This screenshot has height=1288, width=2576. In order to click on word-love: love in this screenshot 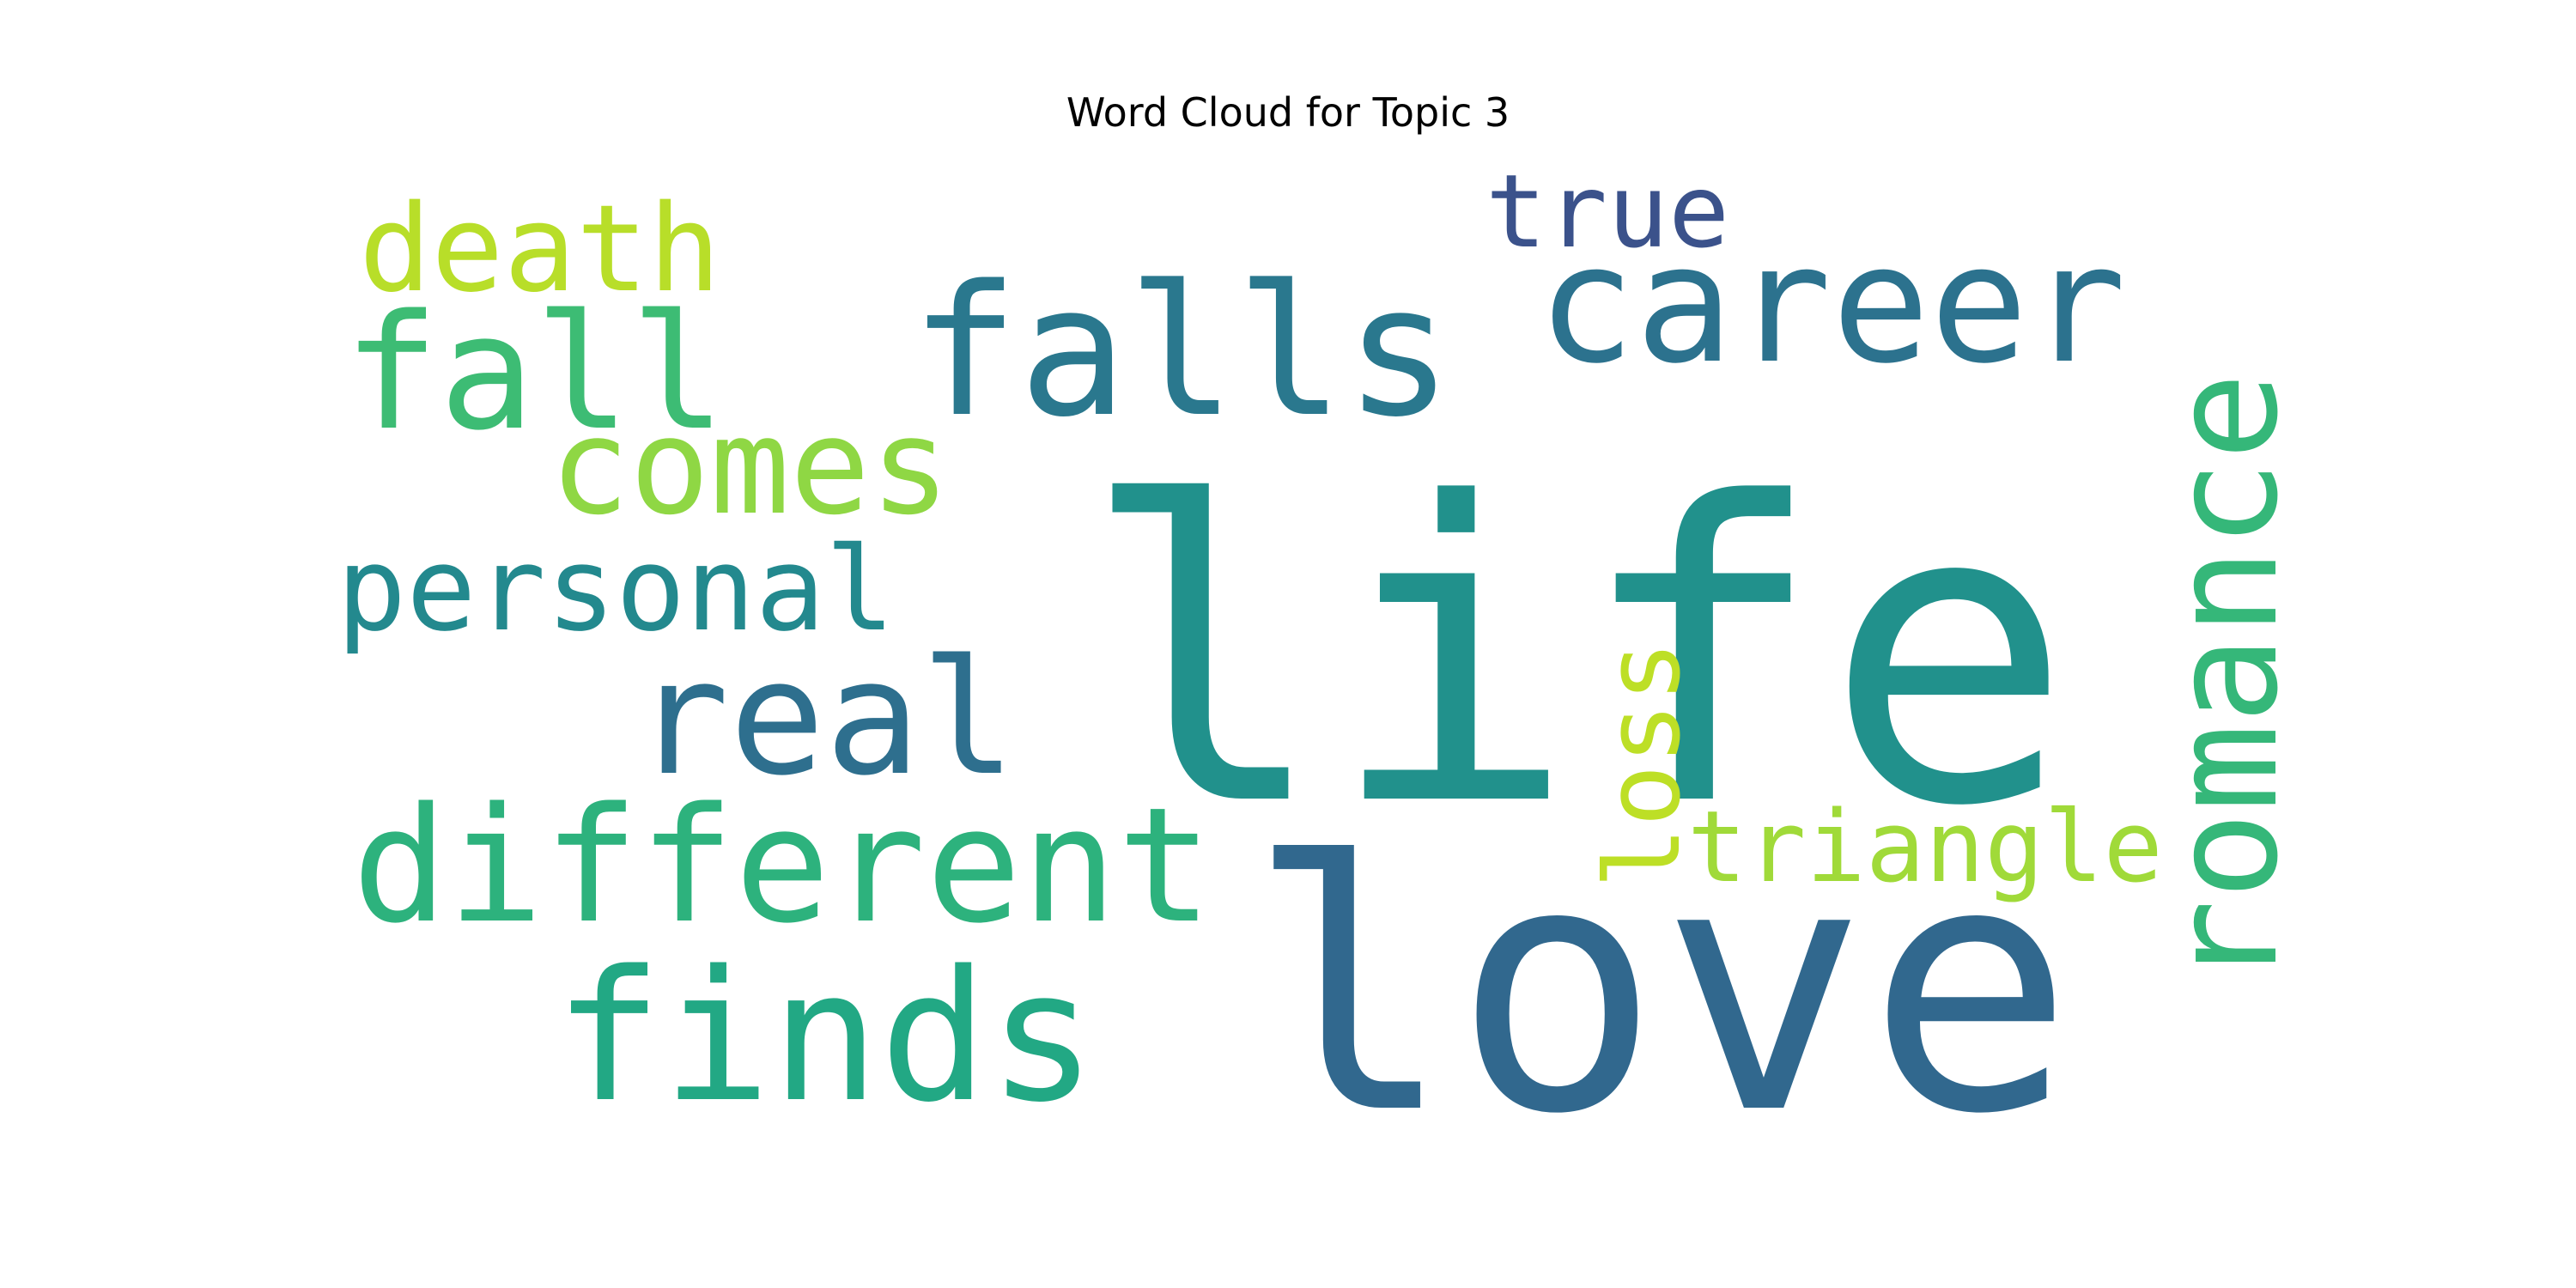, I will do `click(1660, 990)`.